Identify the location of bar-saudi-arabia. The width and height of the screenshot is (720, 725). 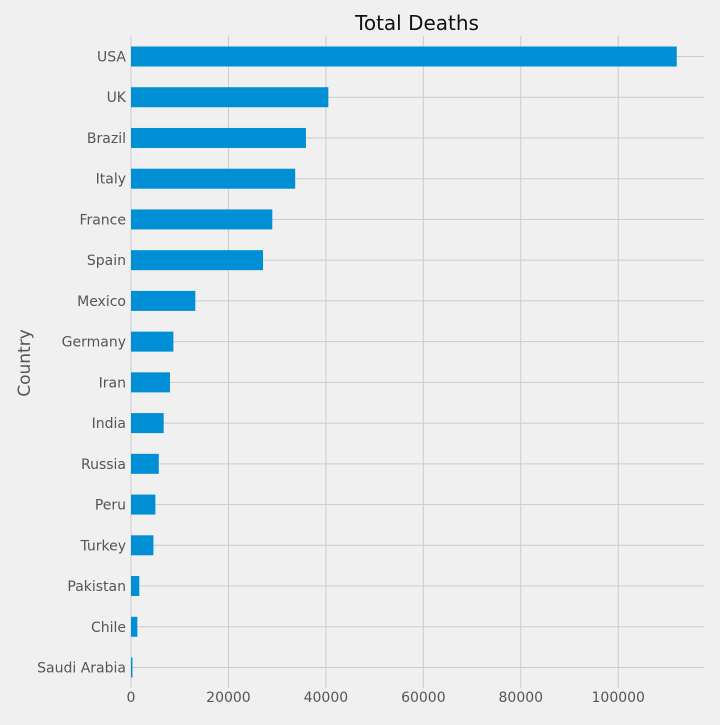
(132, 667).